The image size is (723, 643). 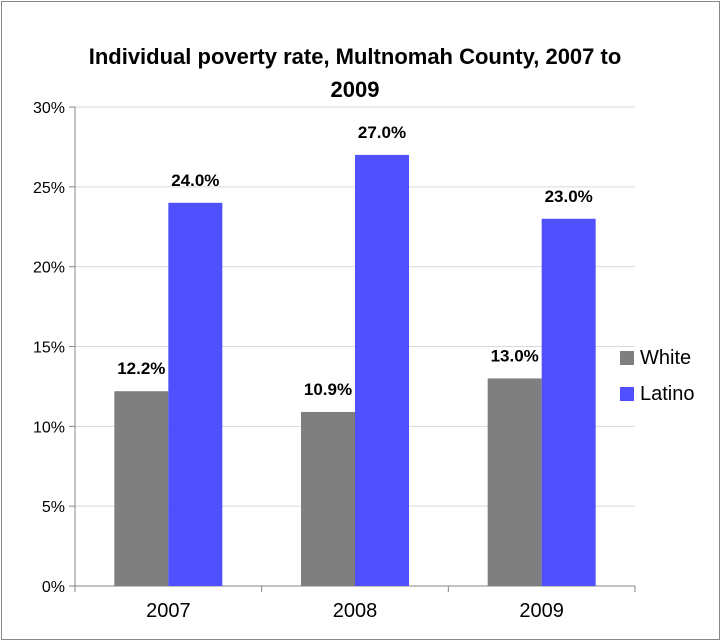 I want to click on y-tick-label: 5%, so click(x=53, y=507).